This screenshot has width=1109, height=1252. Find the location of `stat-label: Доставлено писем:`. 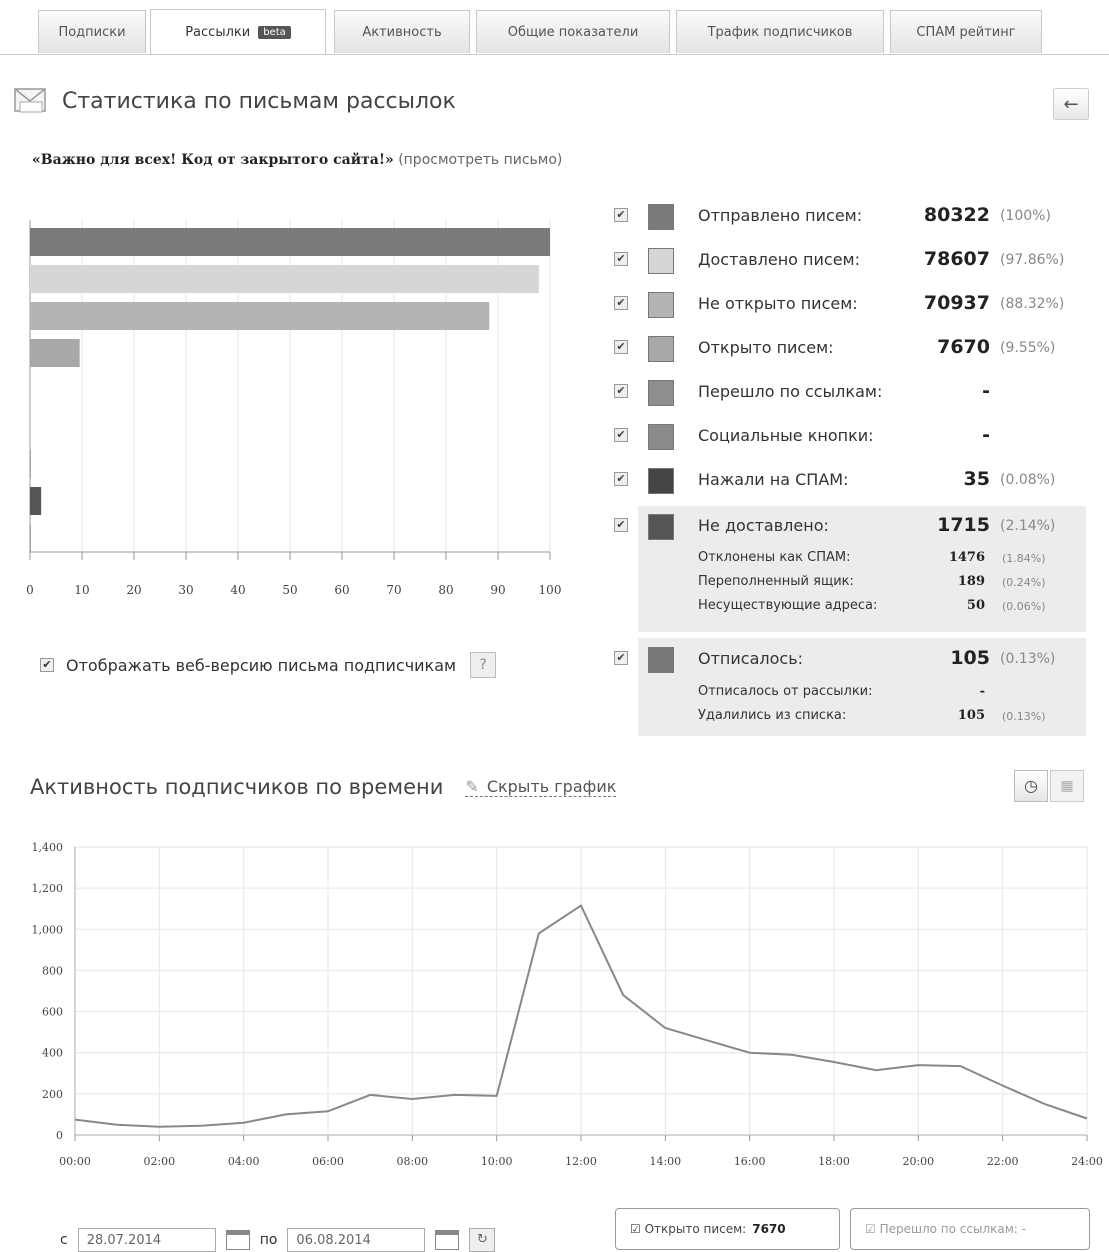

stat-label: Доставлено писем: is located at coordinates (779, 259).